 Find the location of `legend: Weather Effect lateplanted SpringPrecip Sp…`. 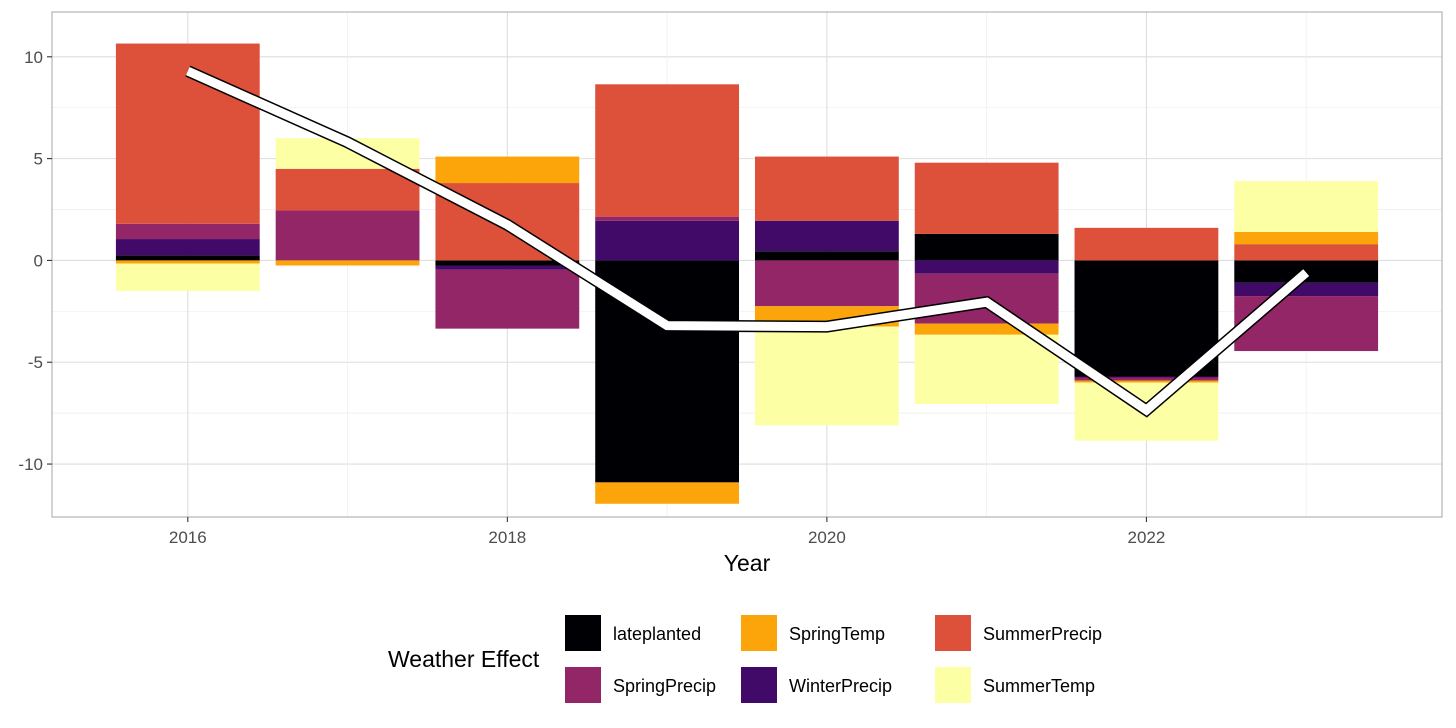

legend: Weather Effect lateplanted SpringPrecip Sp… is located at coordinates (745, 659).